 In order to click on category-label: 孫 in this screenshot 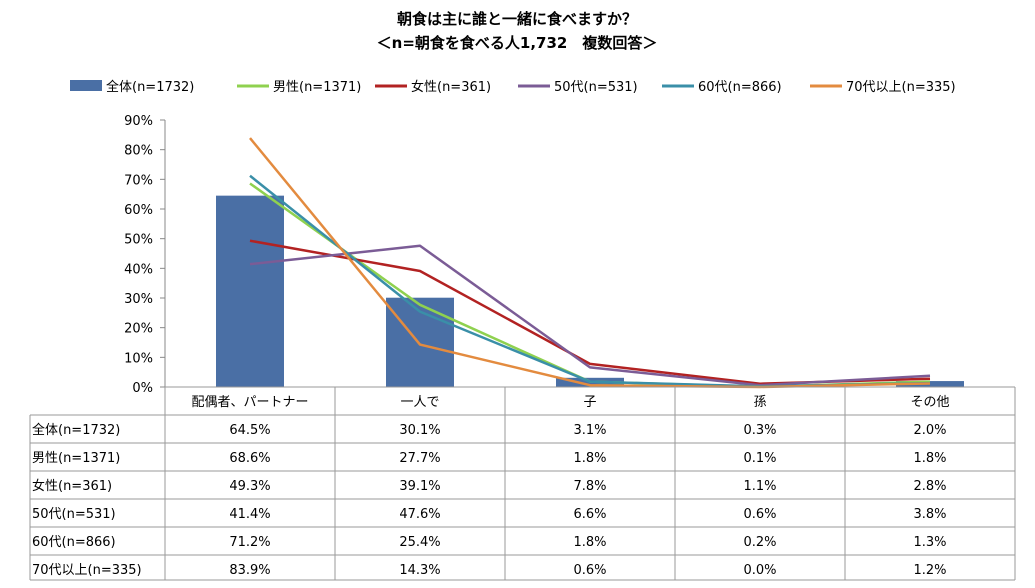, I will do `click(759, 402)`.